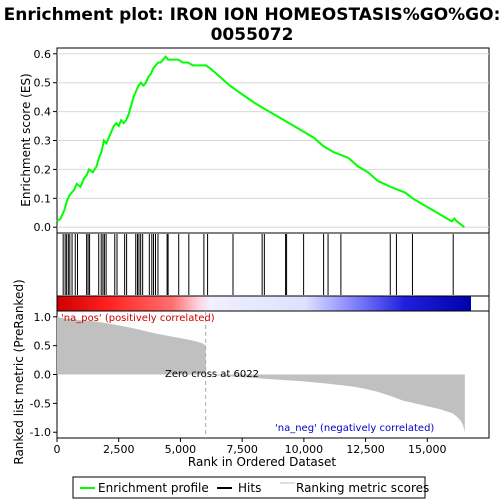  What do you see at coordinates (354, 428) in the screenshot?
I see `negative-correlation-label: 'na_neg' (negatively correlated)` at bounding box center [354, 428].